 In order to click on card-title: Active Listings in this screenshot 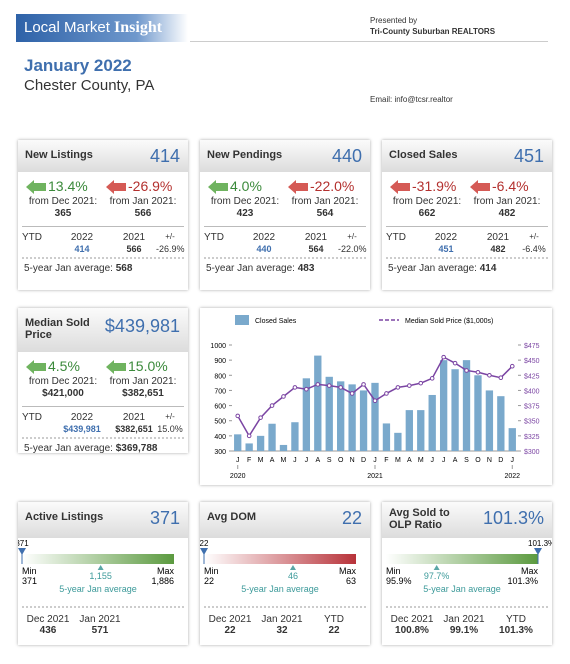, I will do `click(64, 517)`.